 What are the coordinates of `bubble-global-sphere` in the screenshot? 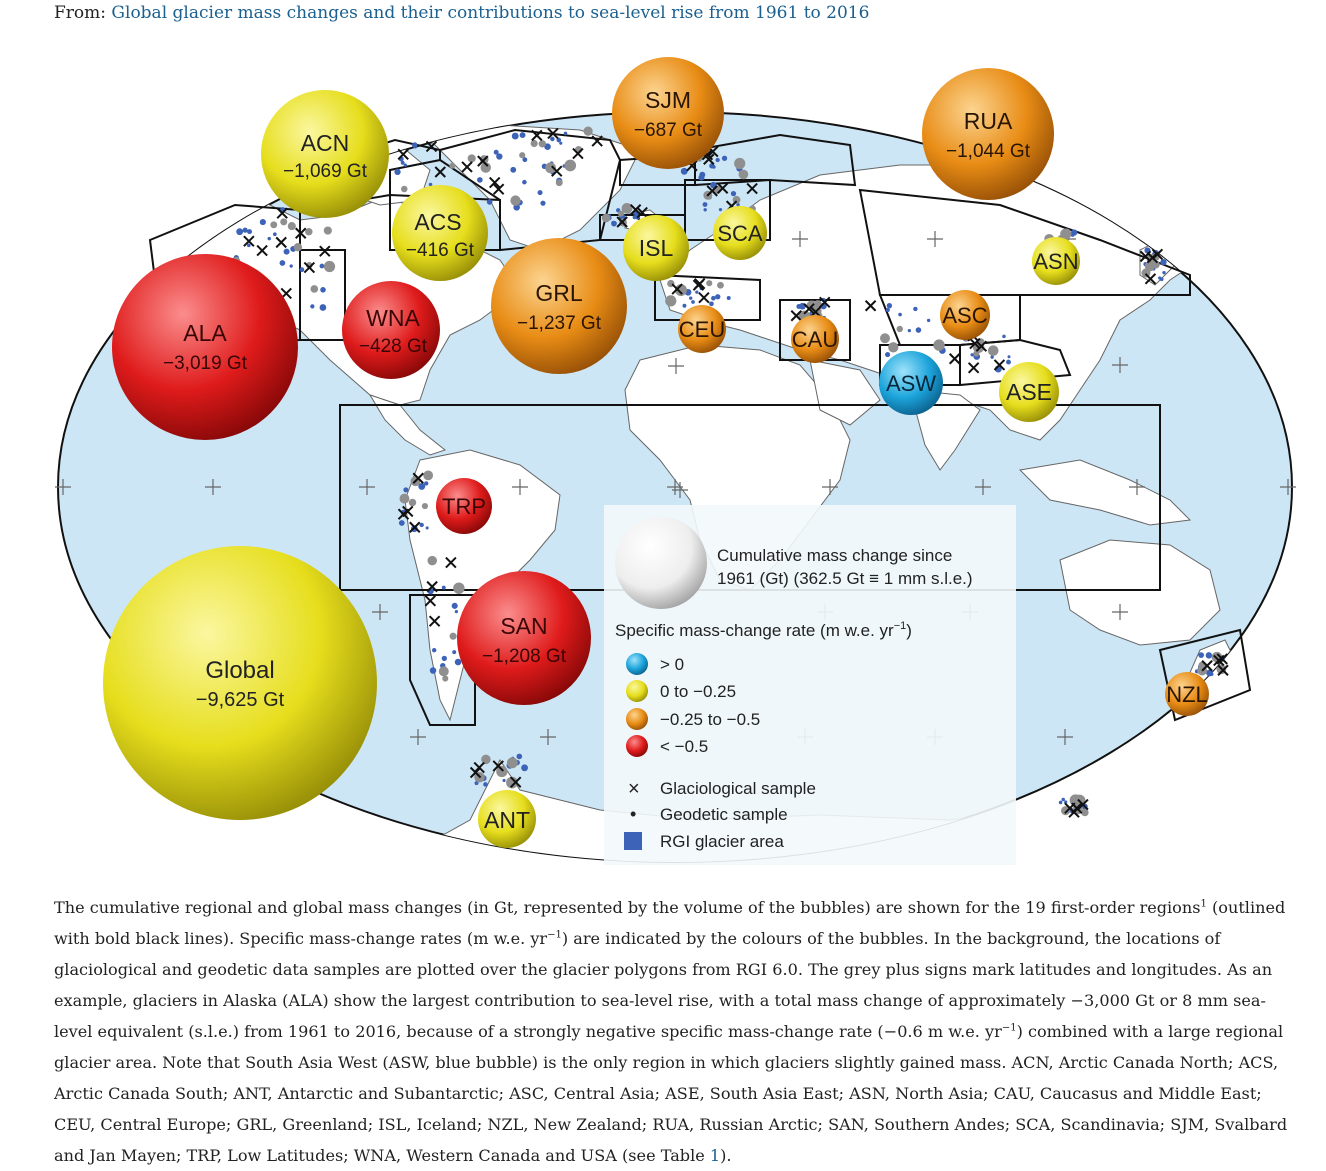 It's located at (240, 683).